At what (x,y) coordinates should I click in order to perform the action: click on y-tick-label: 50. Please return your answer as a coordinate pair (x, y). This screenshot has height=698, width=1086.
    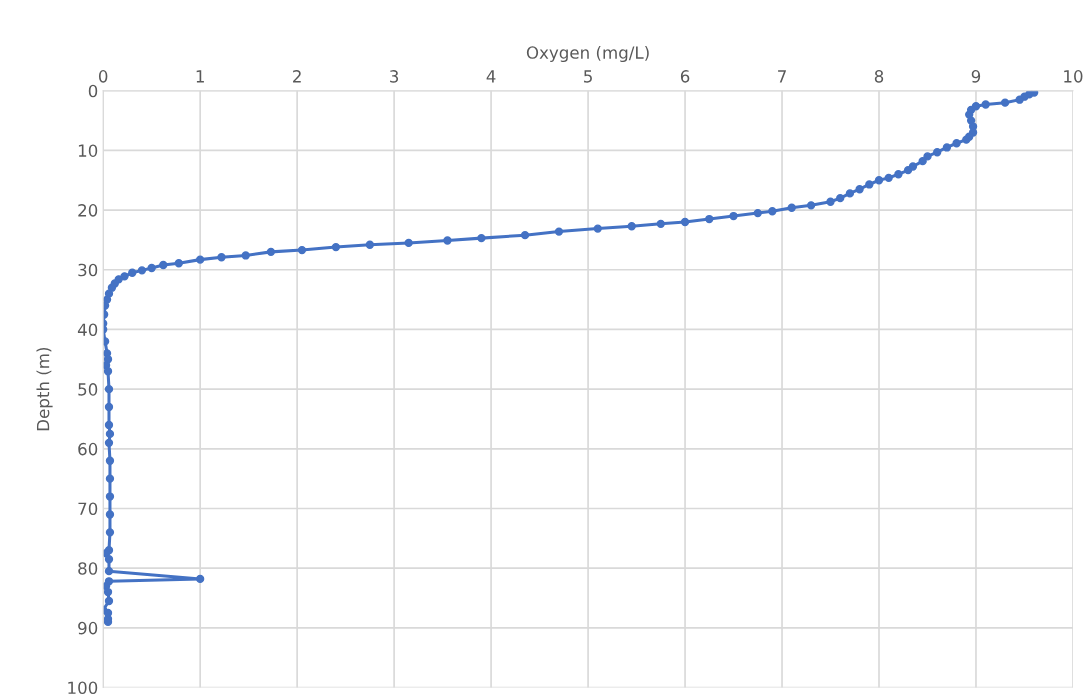
    Looking at the image, I should click on (88, 389).